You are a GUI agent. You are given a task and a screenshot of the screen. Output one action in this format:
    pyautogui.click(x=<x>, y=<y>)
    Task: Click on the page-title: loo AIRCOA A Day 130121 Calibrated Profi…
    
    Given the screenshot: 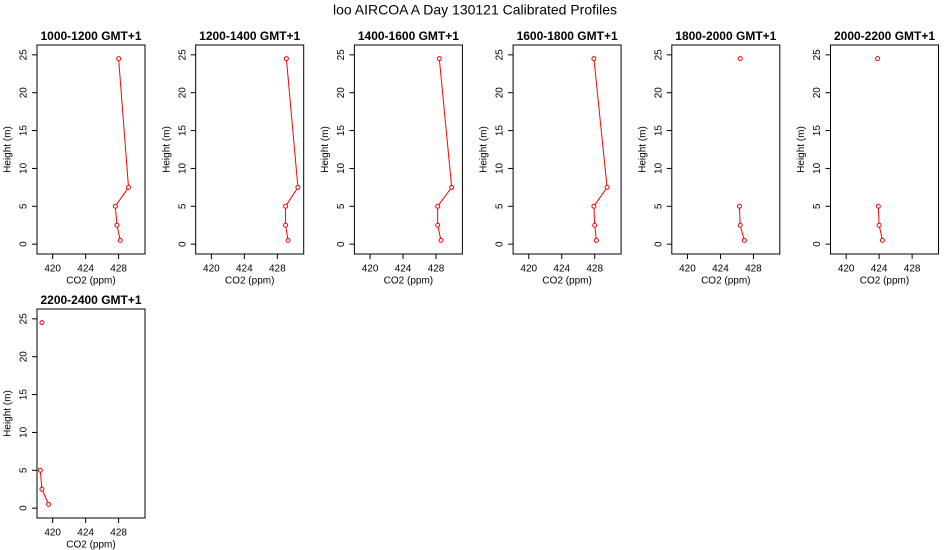 What is the action you would take?
    pyautogui.click(x=475, y=10)
    